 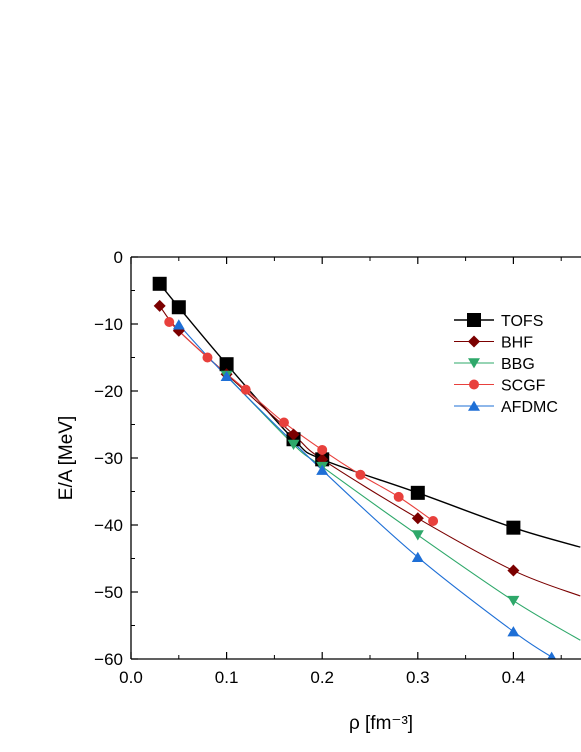 What do you see at coordinates (118, 257) in the screenshot?
I see `y-tick-label: 0` at bounding box center [118, 257].